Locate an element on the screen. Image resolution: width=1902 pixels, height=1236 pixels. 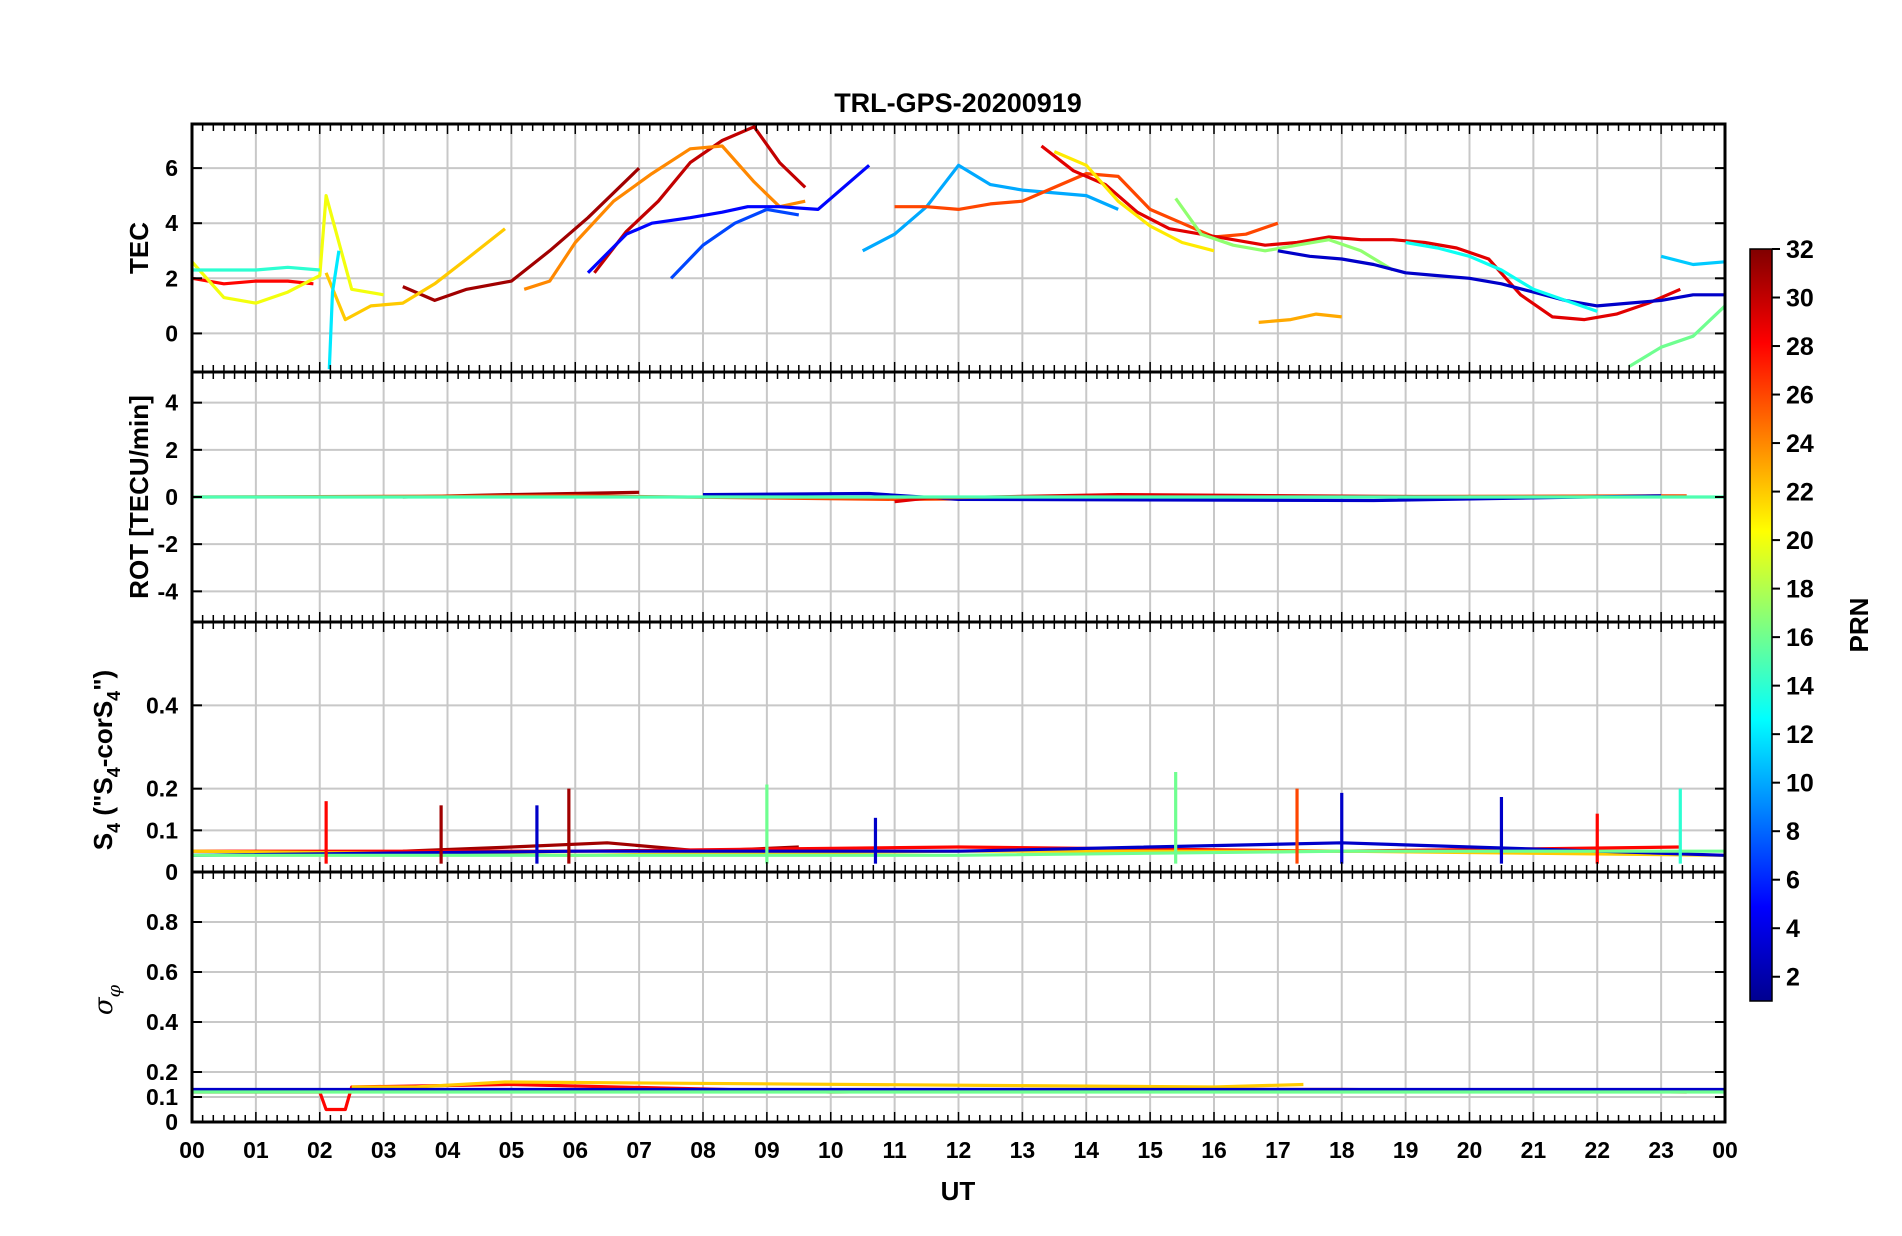
y-axis-label-s4: S4 ("S4-corS4") is located at coordinates (106, 760).